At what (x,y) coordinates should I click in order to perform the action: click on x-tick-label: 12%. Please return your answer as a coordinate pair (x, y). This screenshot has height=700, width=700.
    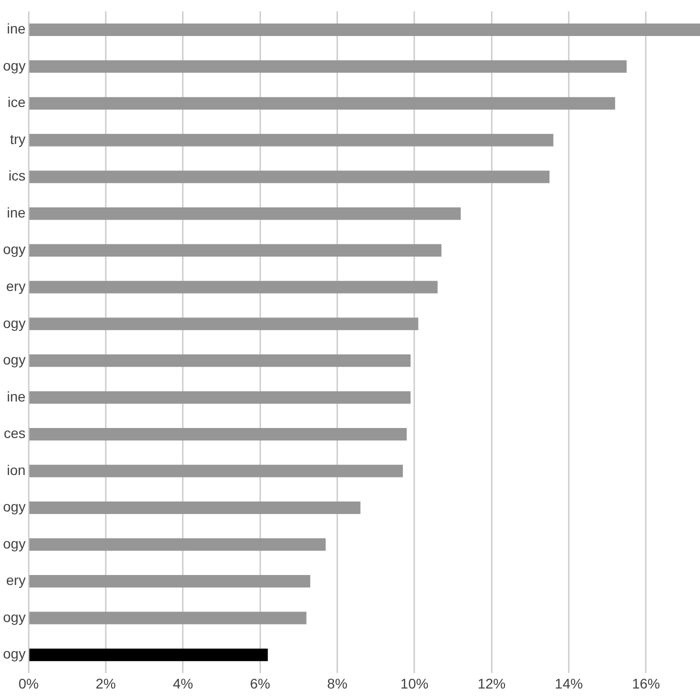
    Looking at the image, I should click on (492, 683).